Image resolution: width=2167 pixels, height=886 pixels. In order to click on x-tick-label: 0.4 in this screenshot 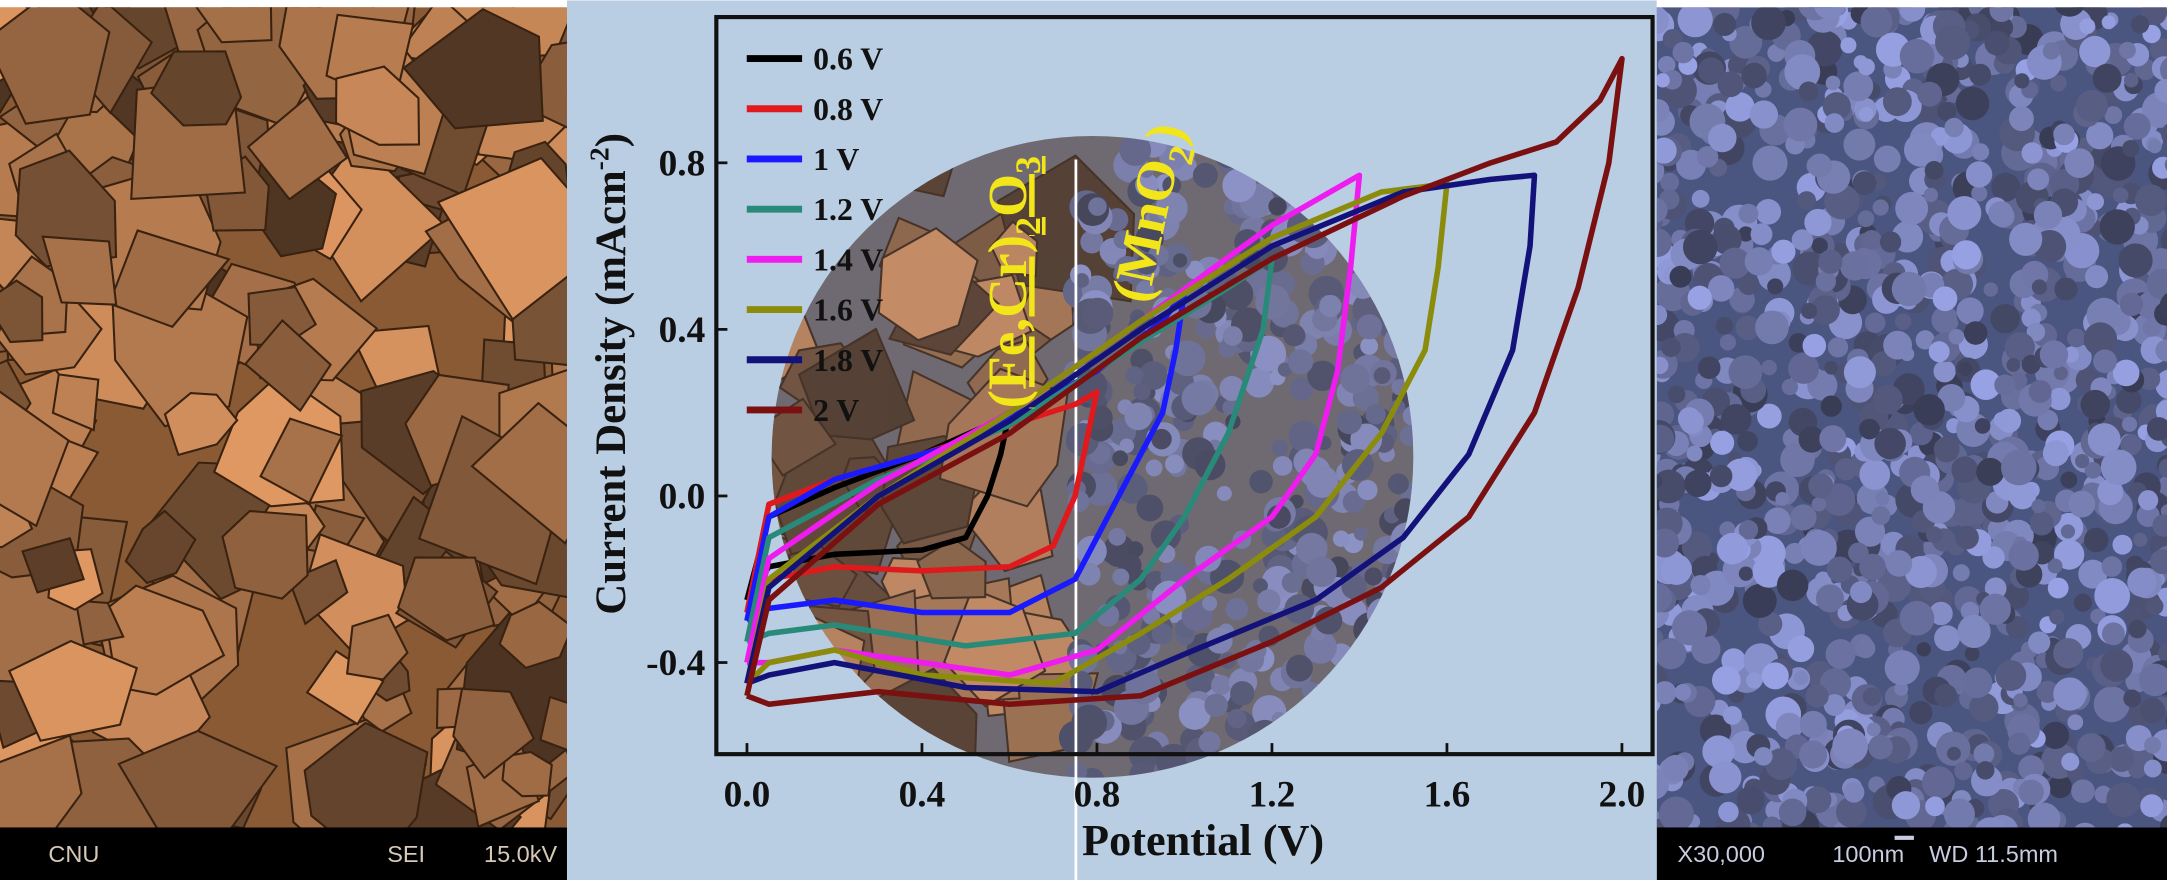, I will do `click(922, 795)`.